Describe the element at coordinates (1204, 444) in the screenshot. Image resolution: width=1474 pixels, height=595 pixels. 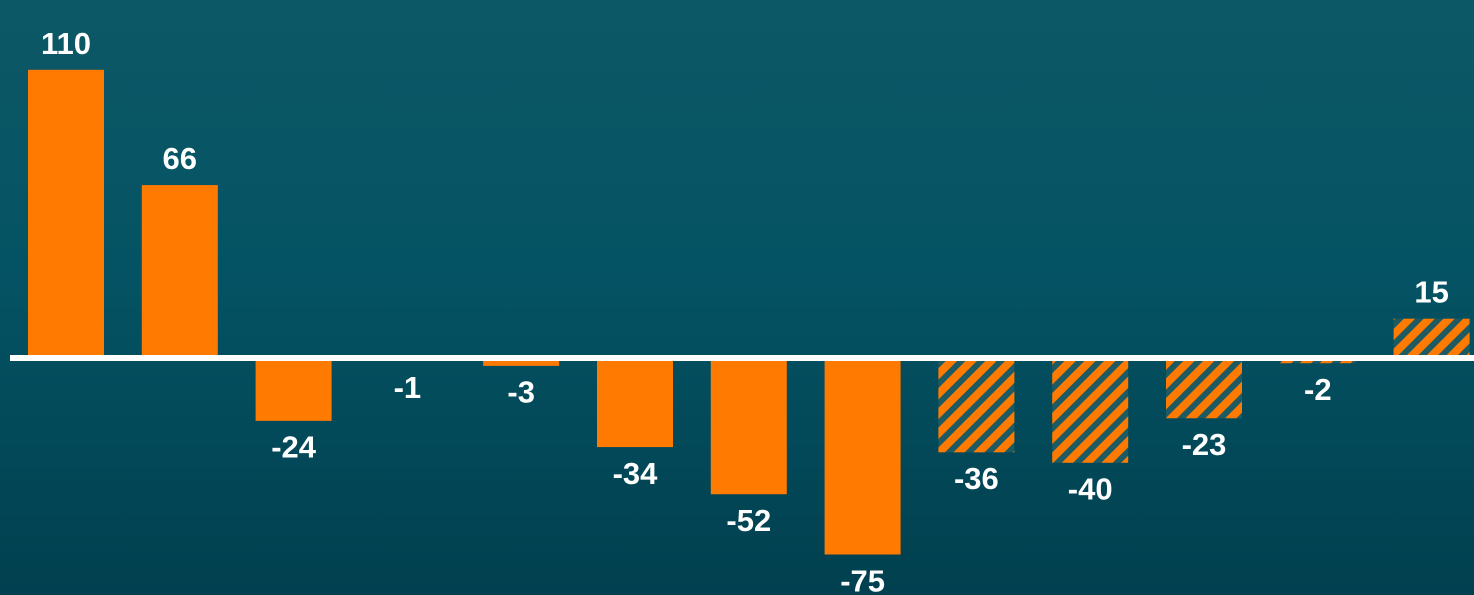
I see `data-label-11: -23` at that location.